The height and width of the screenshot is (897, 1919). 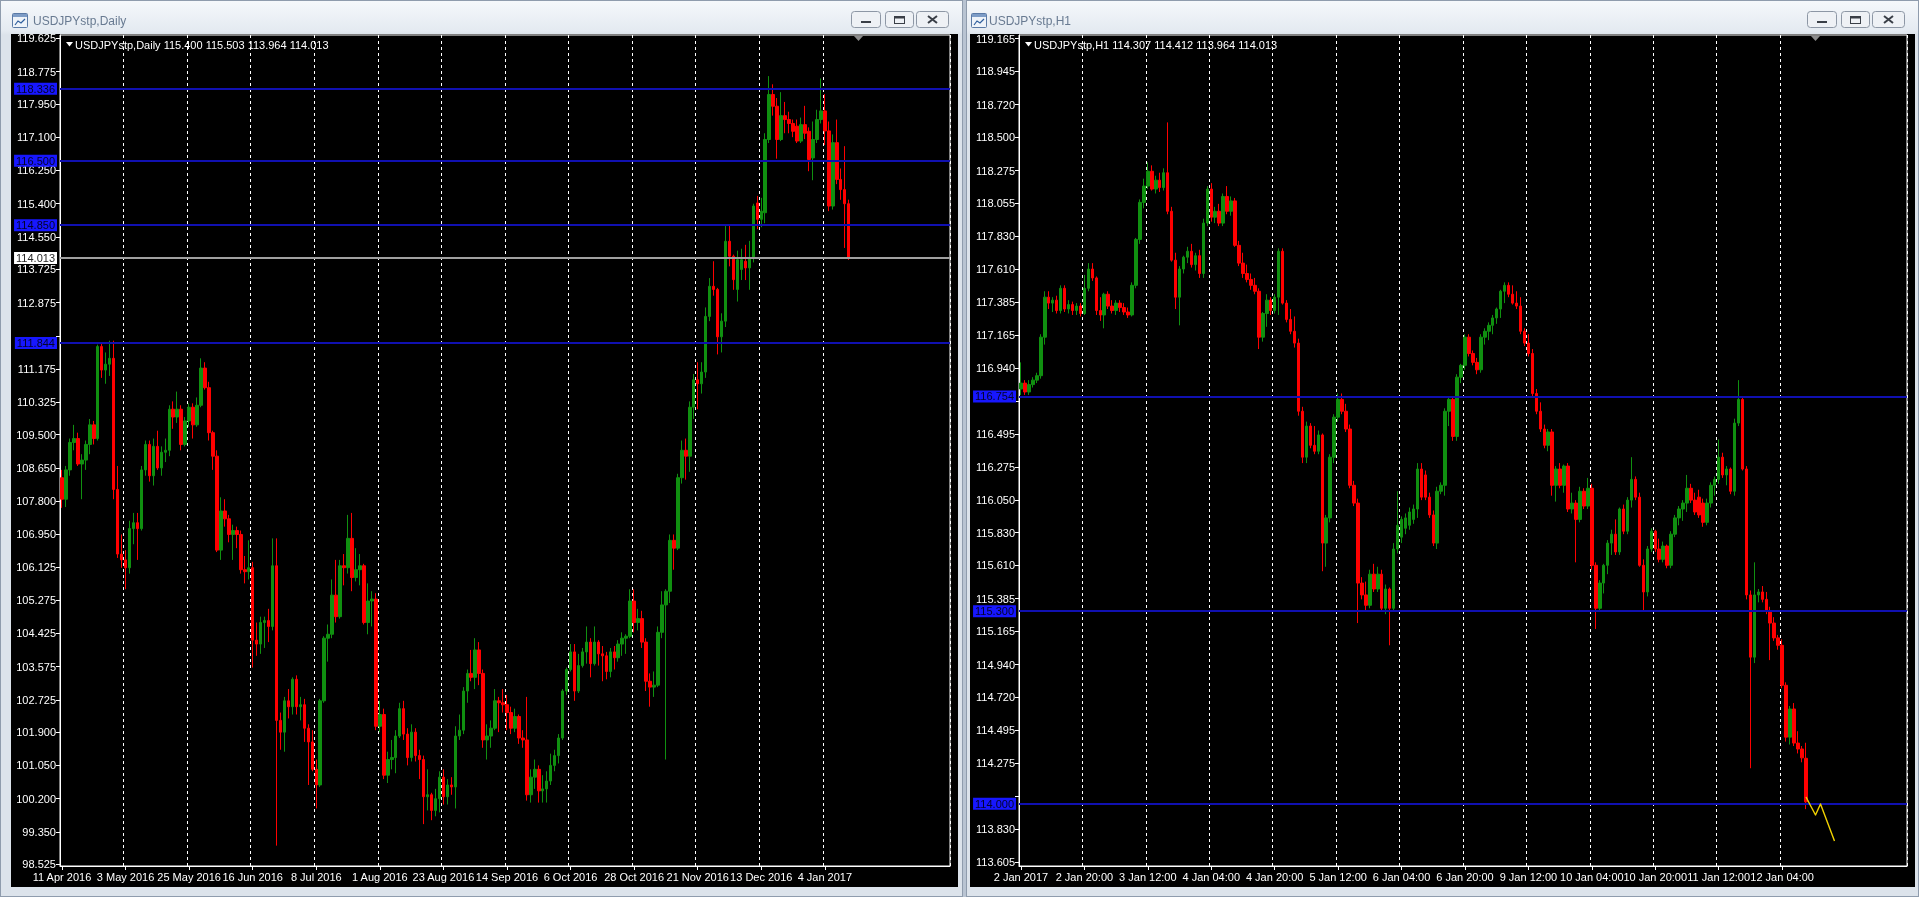 I want to click on y-tick-label: 113.830, so click(x=995, y=828).